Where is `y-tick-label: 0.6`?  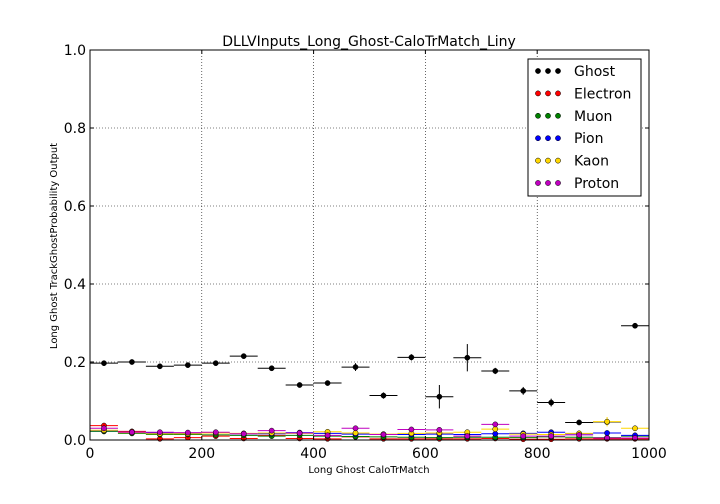 y-tick-label: 0.6 is located at coordinates (75, 207).